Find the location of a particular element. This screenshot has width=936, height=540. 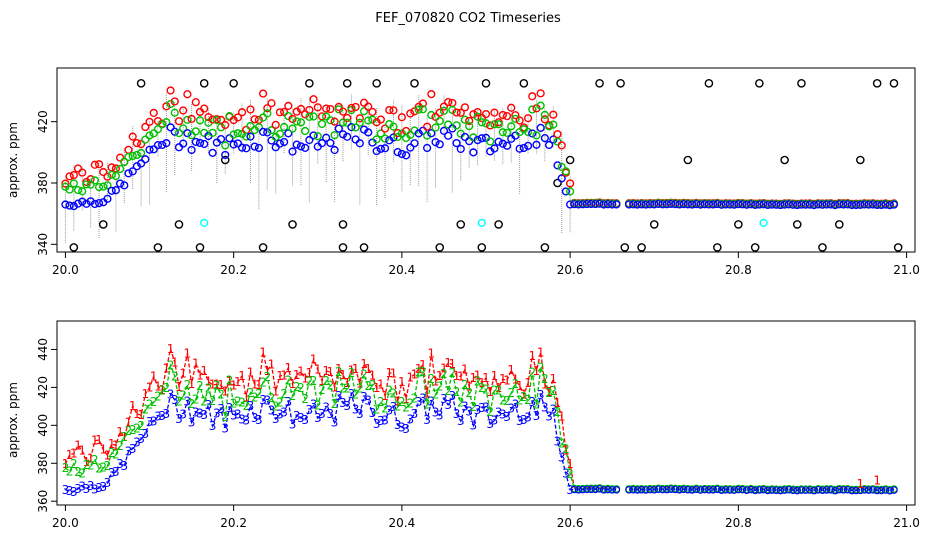

bottom-x-tick-label: 20.2 is located at coordinates (233, 523).